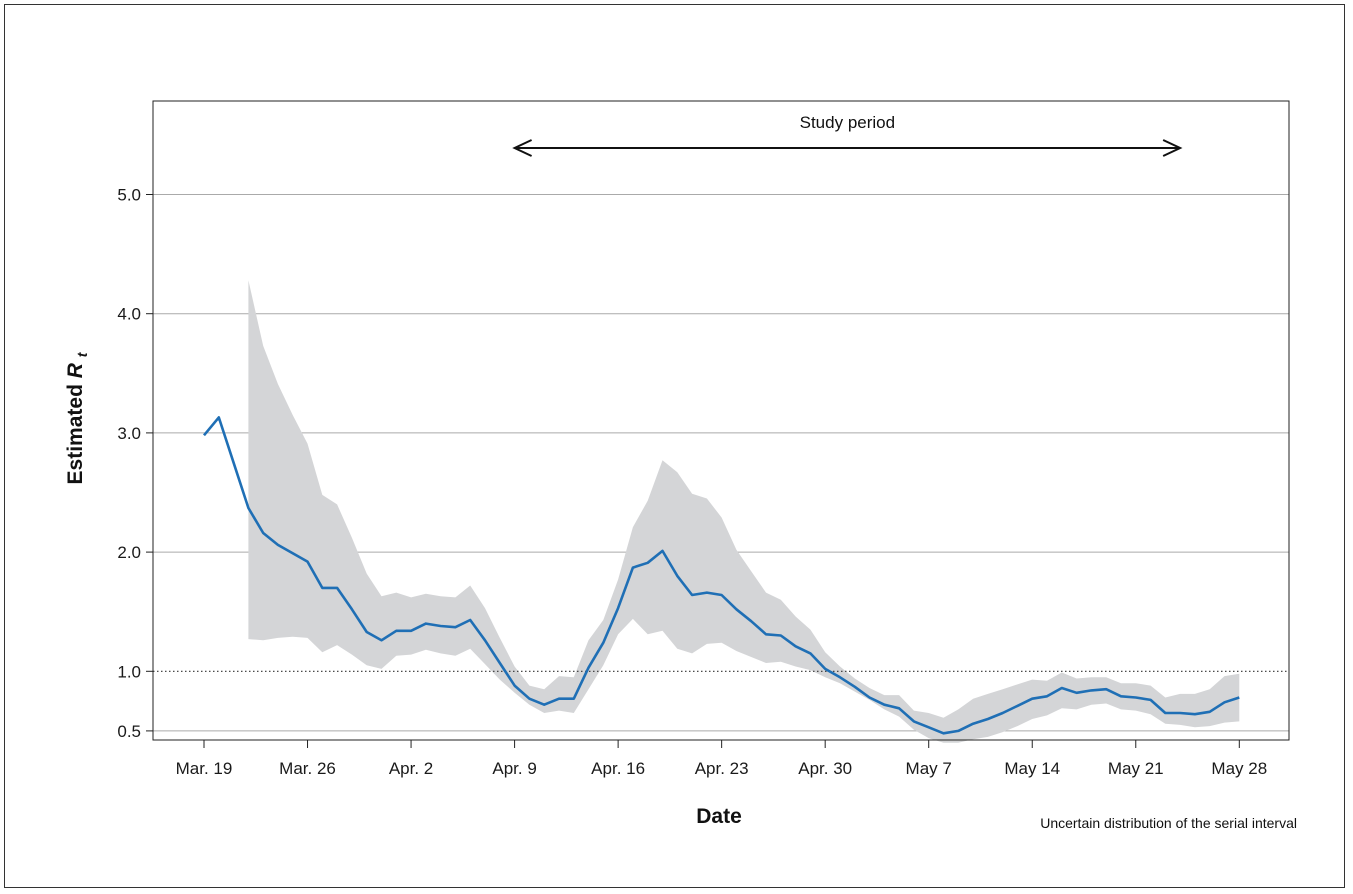  Describe the element at coordinates (1032, 768) in the screenshot. I see `x-tick-label-8: May 14` at that location.